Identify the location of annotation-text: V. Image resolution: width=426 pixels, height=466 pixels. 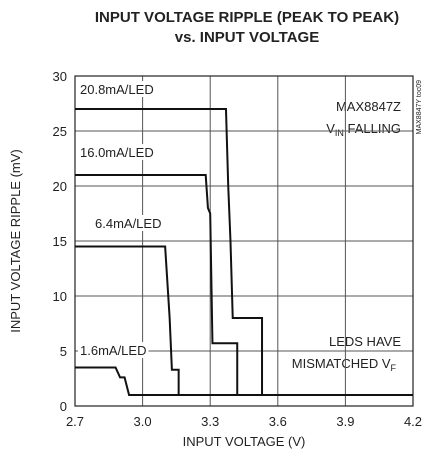
(330, 128).